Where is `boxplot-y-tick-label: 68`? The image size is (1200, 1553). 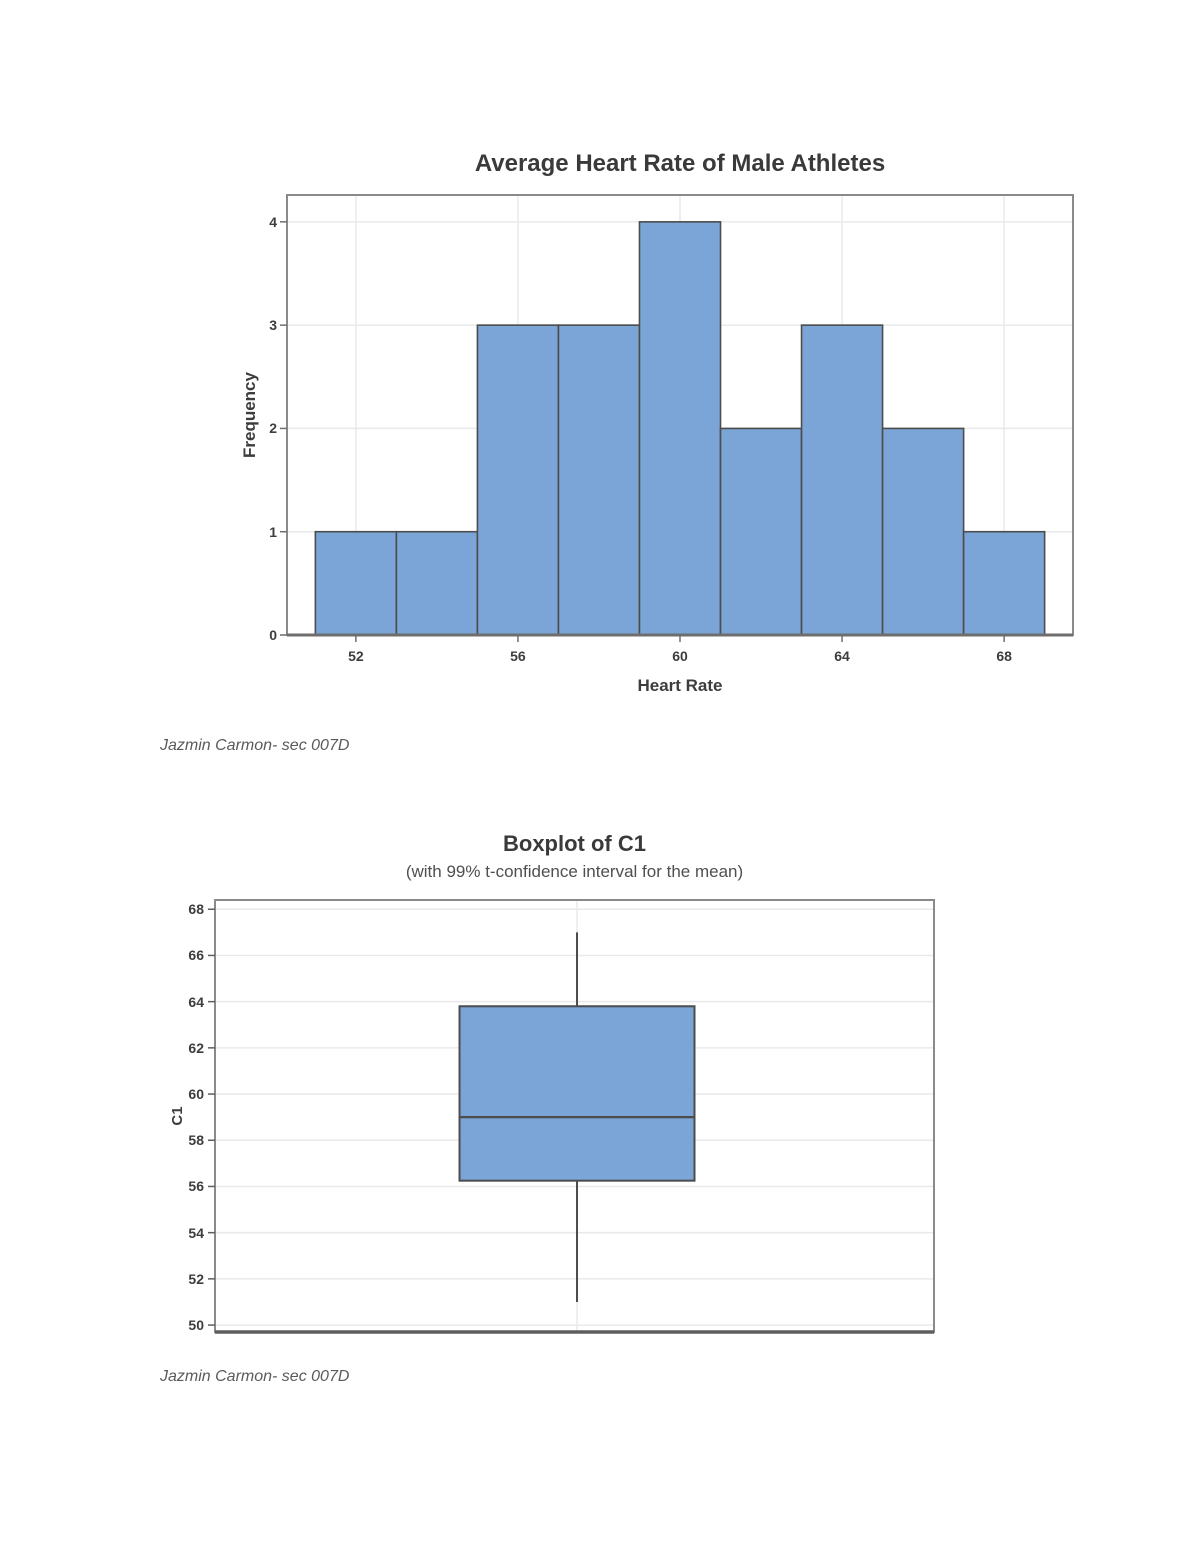
boxplot-y-tick-label: 68 is located at coordinates (196, 909).